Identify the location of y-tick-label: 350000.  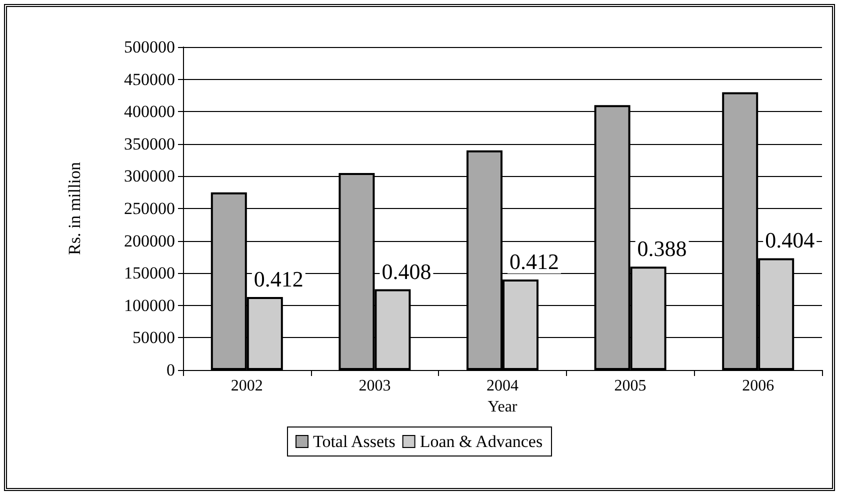
(149, 144).